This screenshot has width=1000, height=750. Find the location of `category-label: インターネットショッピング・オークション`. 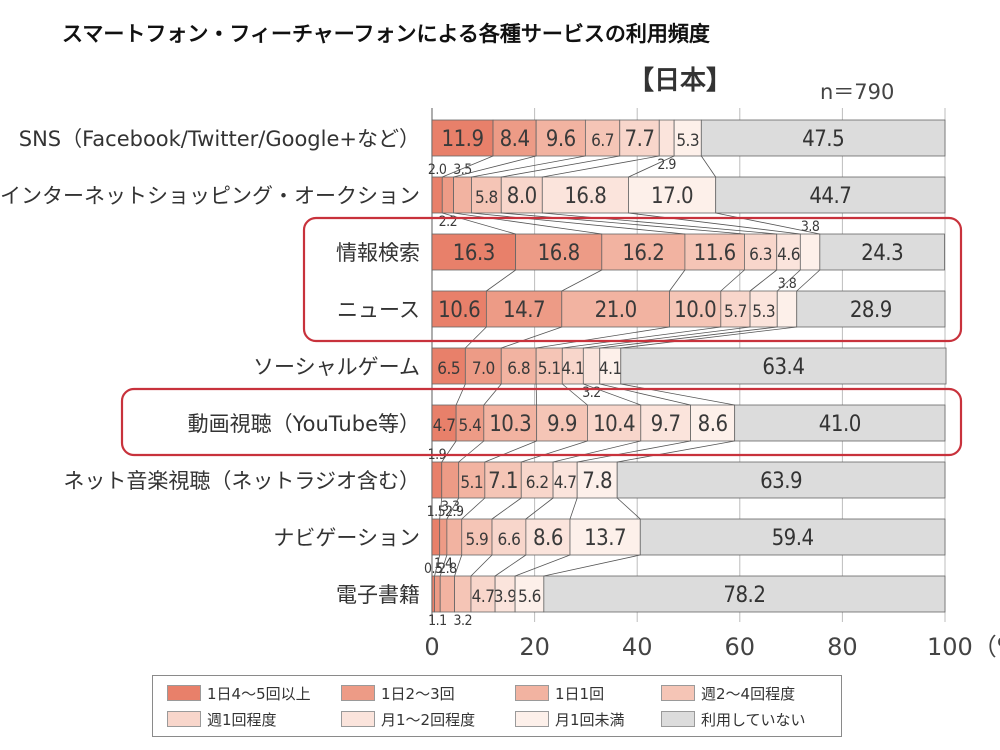

category-label: インターネットショッピング・オークション is located at coordinates (210, 196).